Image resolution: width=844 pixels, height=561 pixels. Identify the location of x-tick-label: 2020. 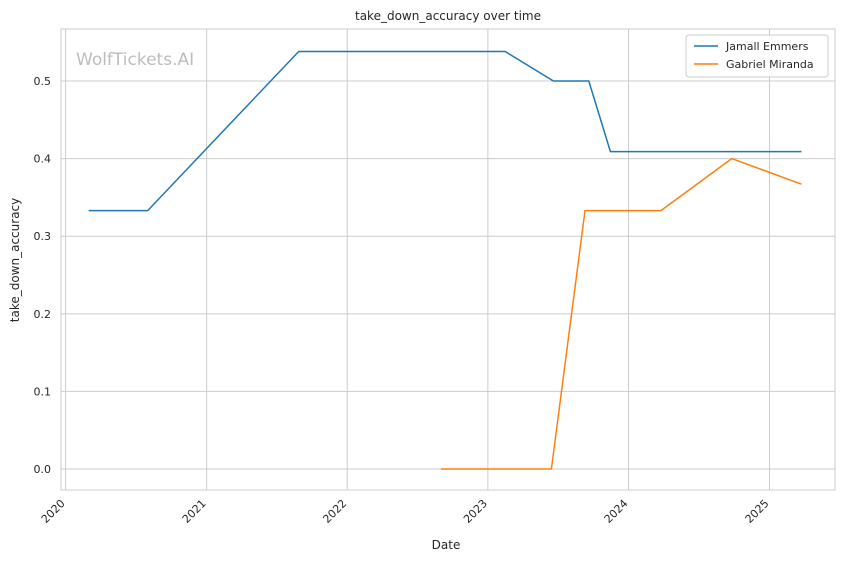
(53, 511).